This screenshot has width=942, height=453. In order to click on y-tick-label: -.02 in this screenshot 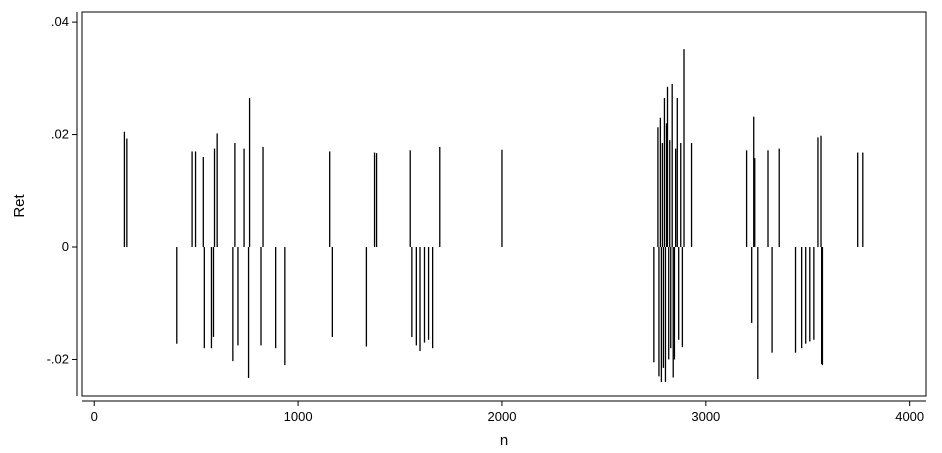, I will do `click(58, 358)`.